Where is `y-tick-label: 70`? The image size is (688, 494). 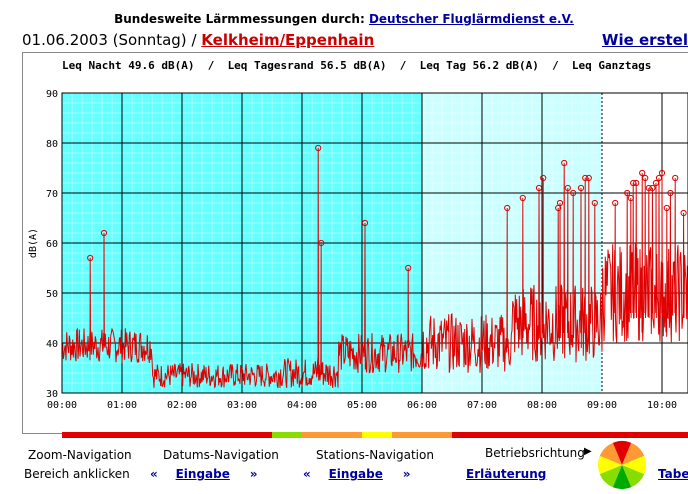
y-tick-label: 70 is located at coordinates (52, 194).